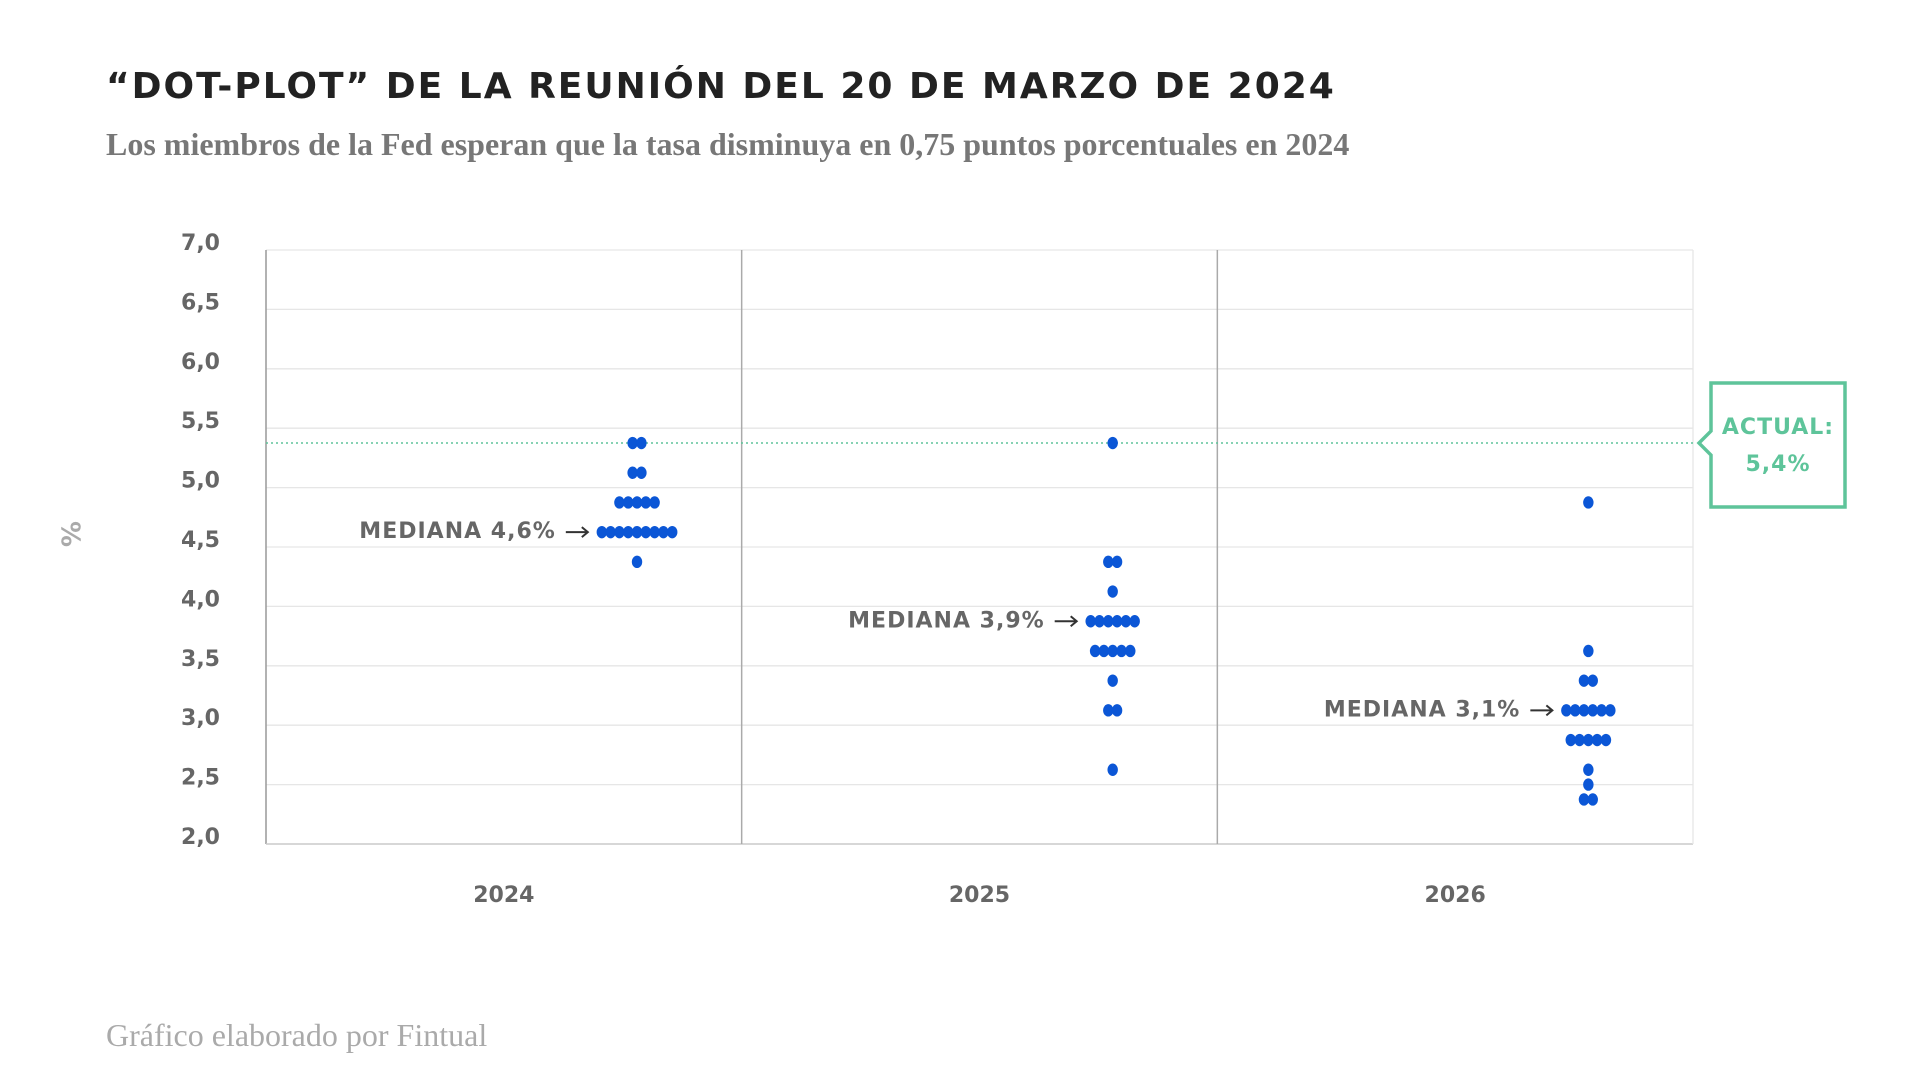 The image size is (1932, 1068). What do you see at coordinates (200, 243) in the screenshot?
I see `y-tick-label: 7,0` at bounding box center [200, 243].